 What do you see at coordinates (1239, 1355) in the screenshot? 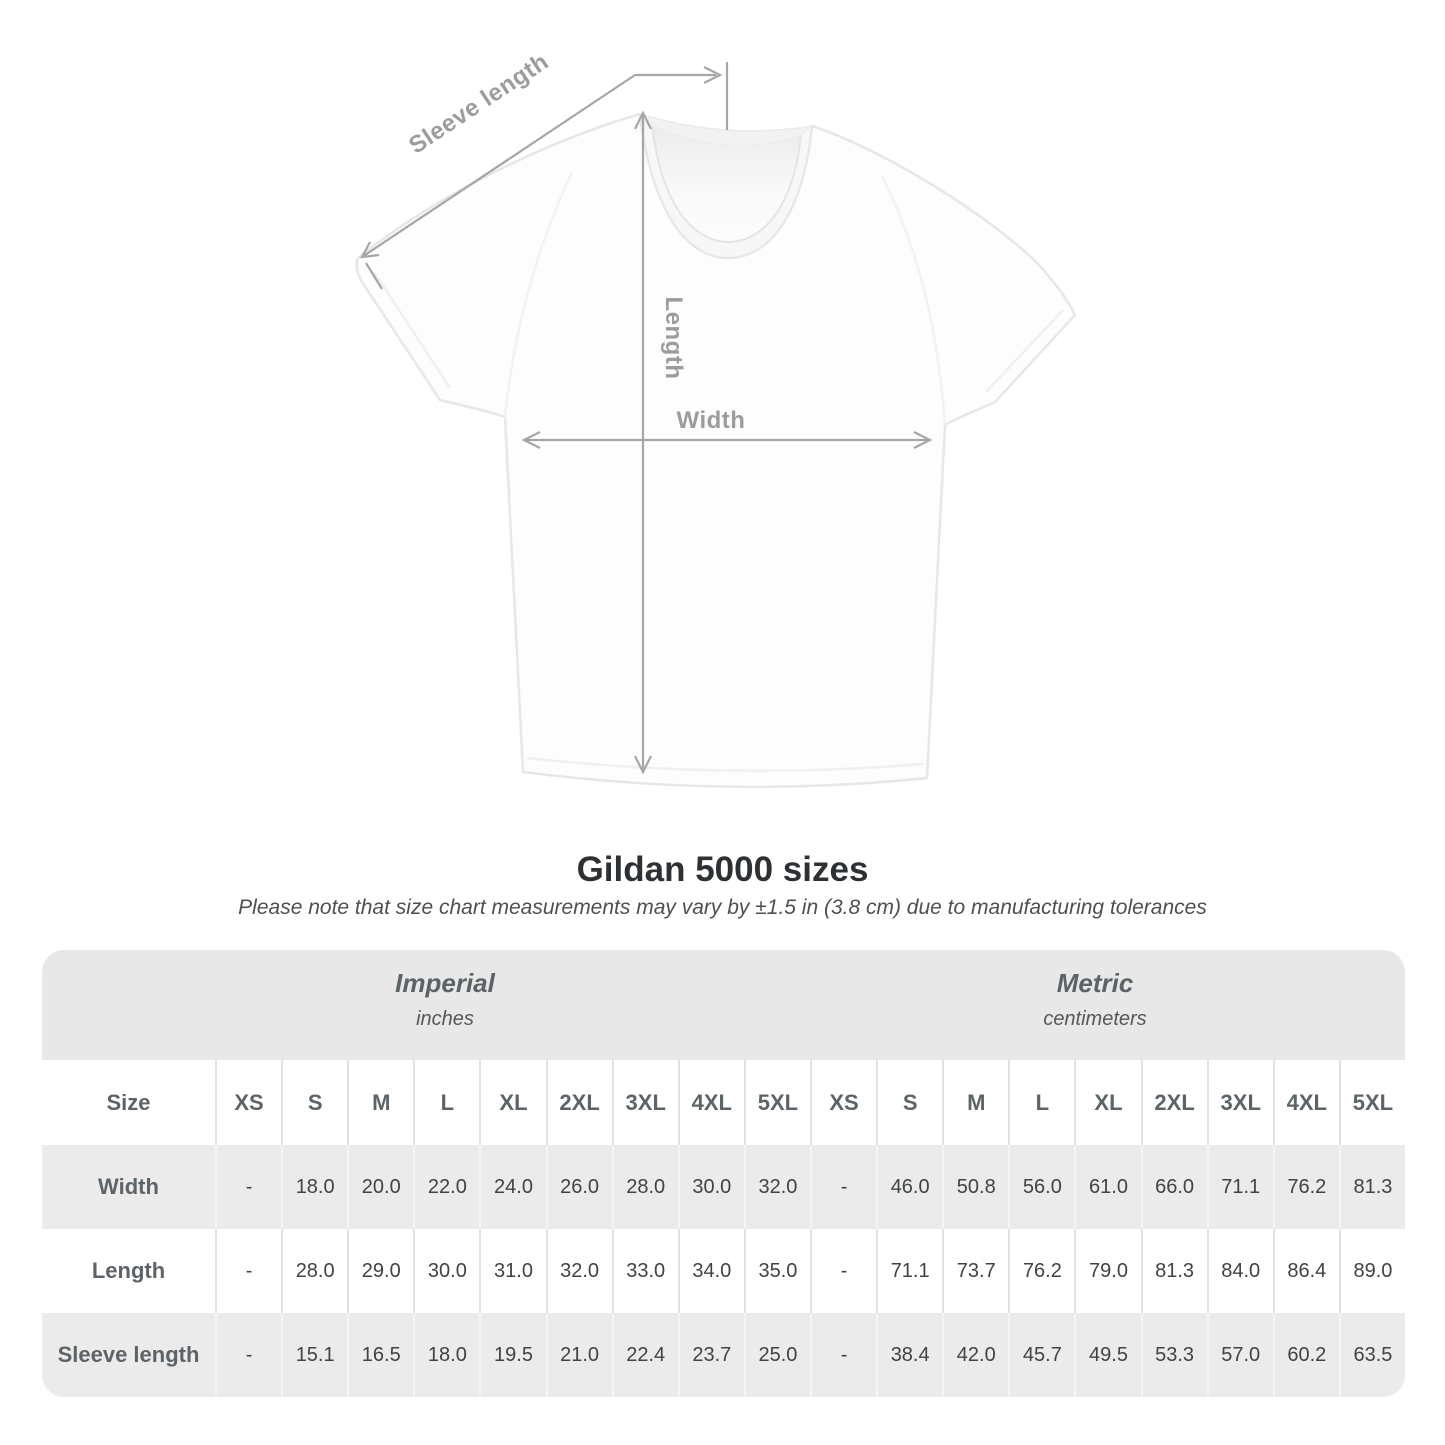
I see `table-cell: 57.0` at bounding box center [1239, 1355].